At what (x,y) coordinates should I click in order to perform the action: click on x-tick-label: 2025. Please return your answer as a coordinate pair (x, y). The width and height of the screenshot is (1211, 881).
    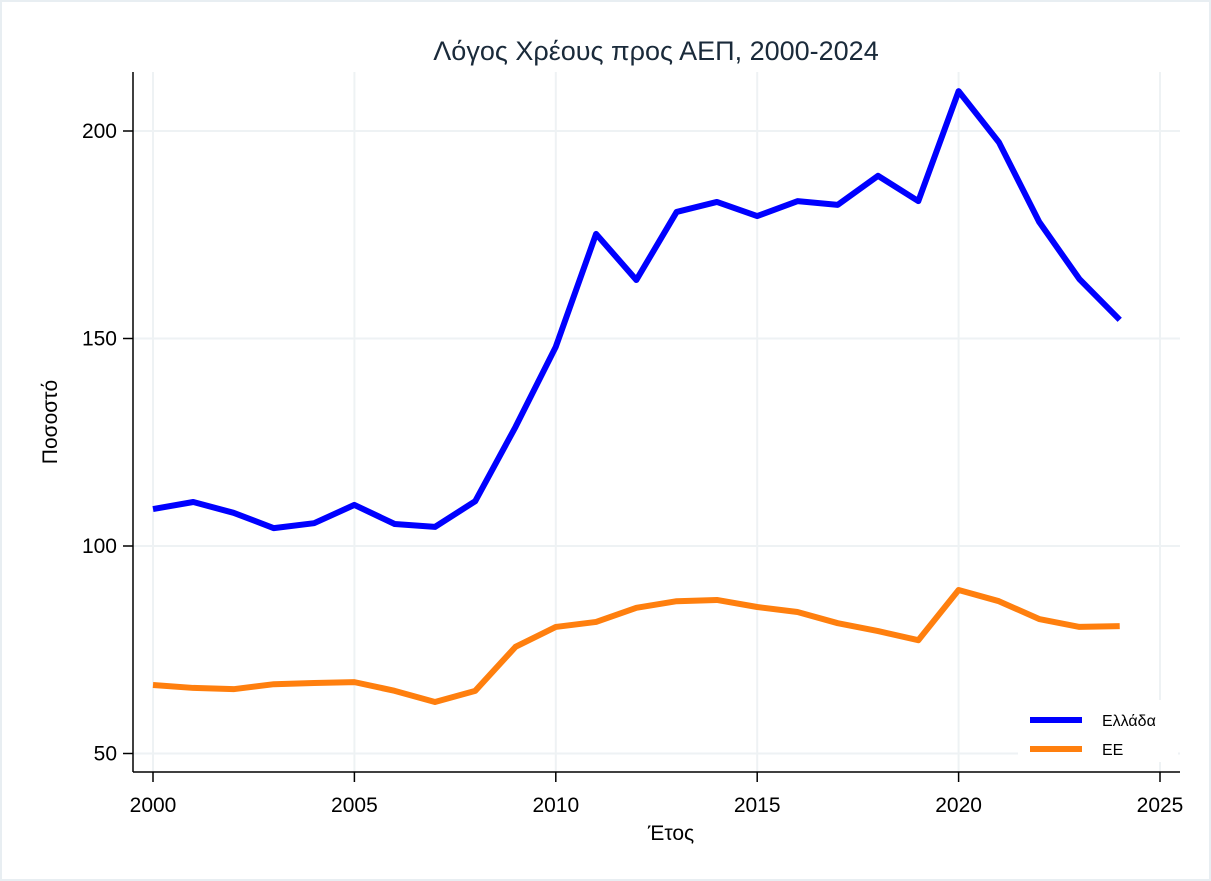
    Looking at the image, I should click on (1160, 805).